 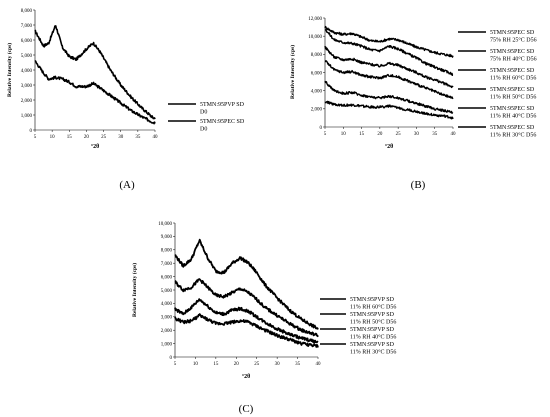 What do you see at coordinates (9, 70) in the screenshot?
I see `panel-a-y-axis-label: Relative Intensity (cps)` at bounding box center [9, 70].